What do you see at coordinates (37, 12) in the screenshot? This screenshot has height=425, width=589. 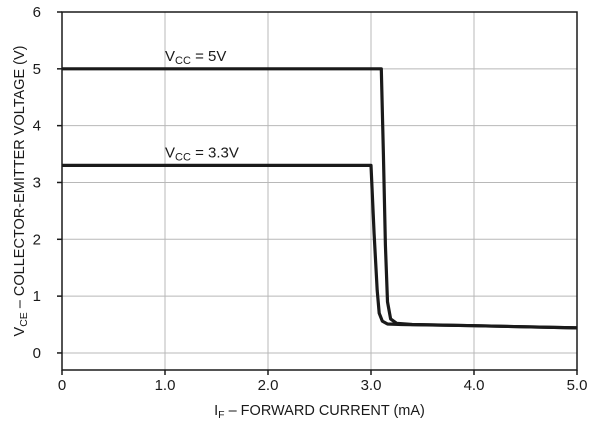 I see `y-tick-label: 6` at bounding box center [37, 12].